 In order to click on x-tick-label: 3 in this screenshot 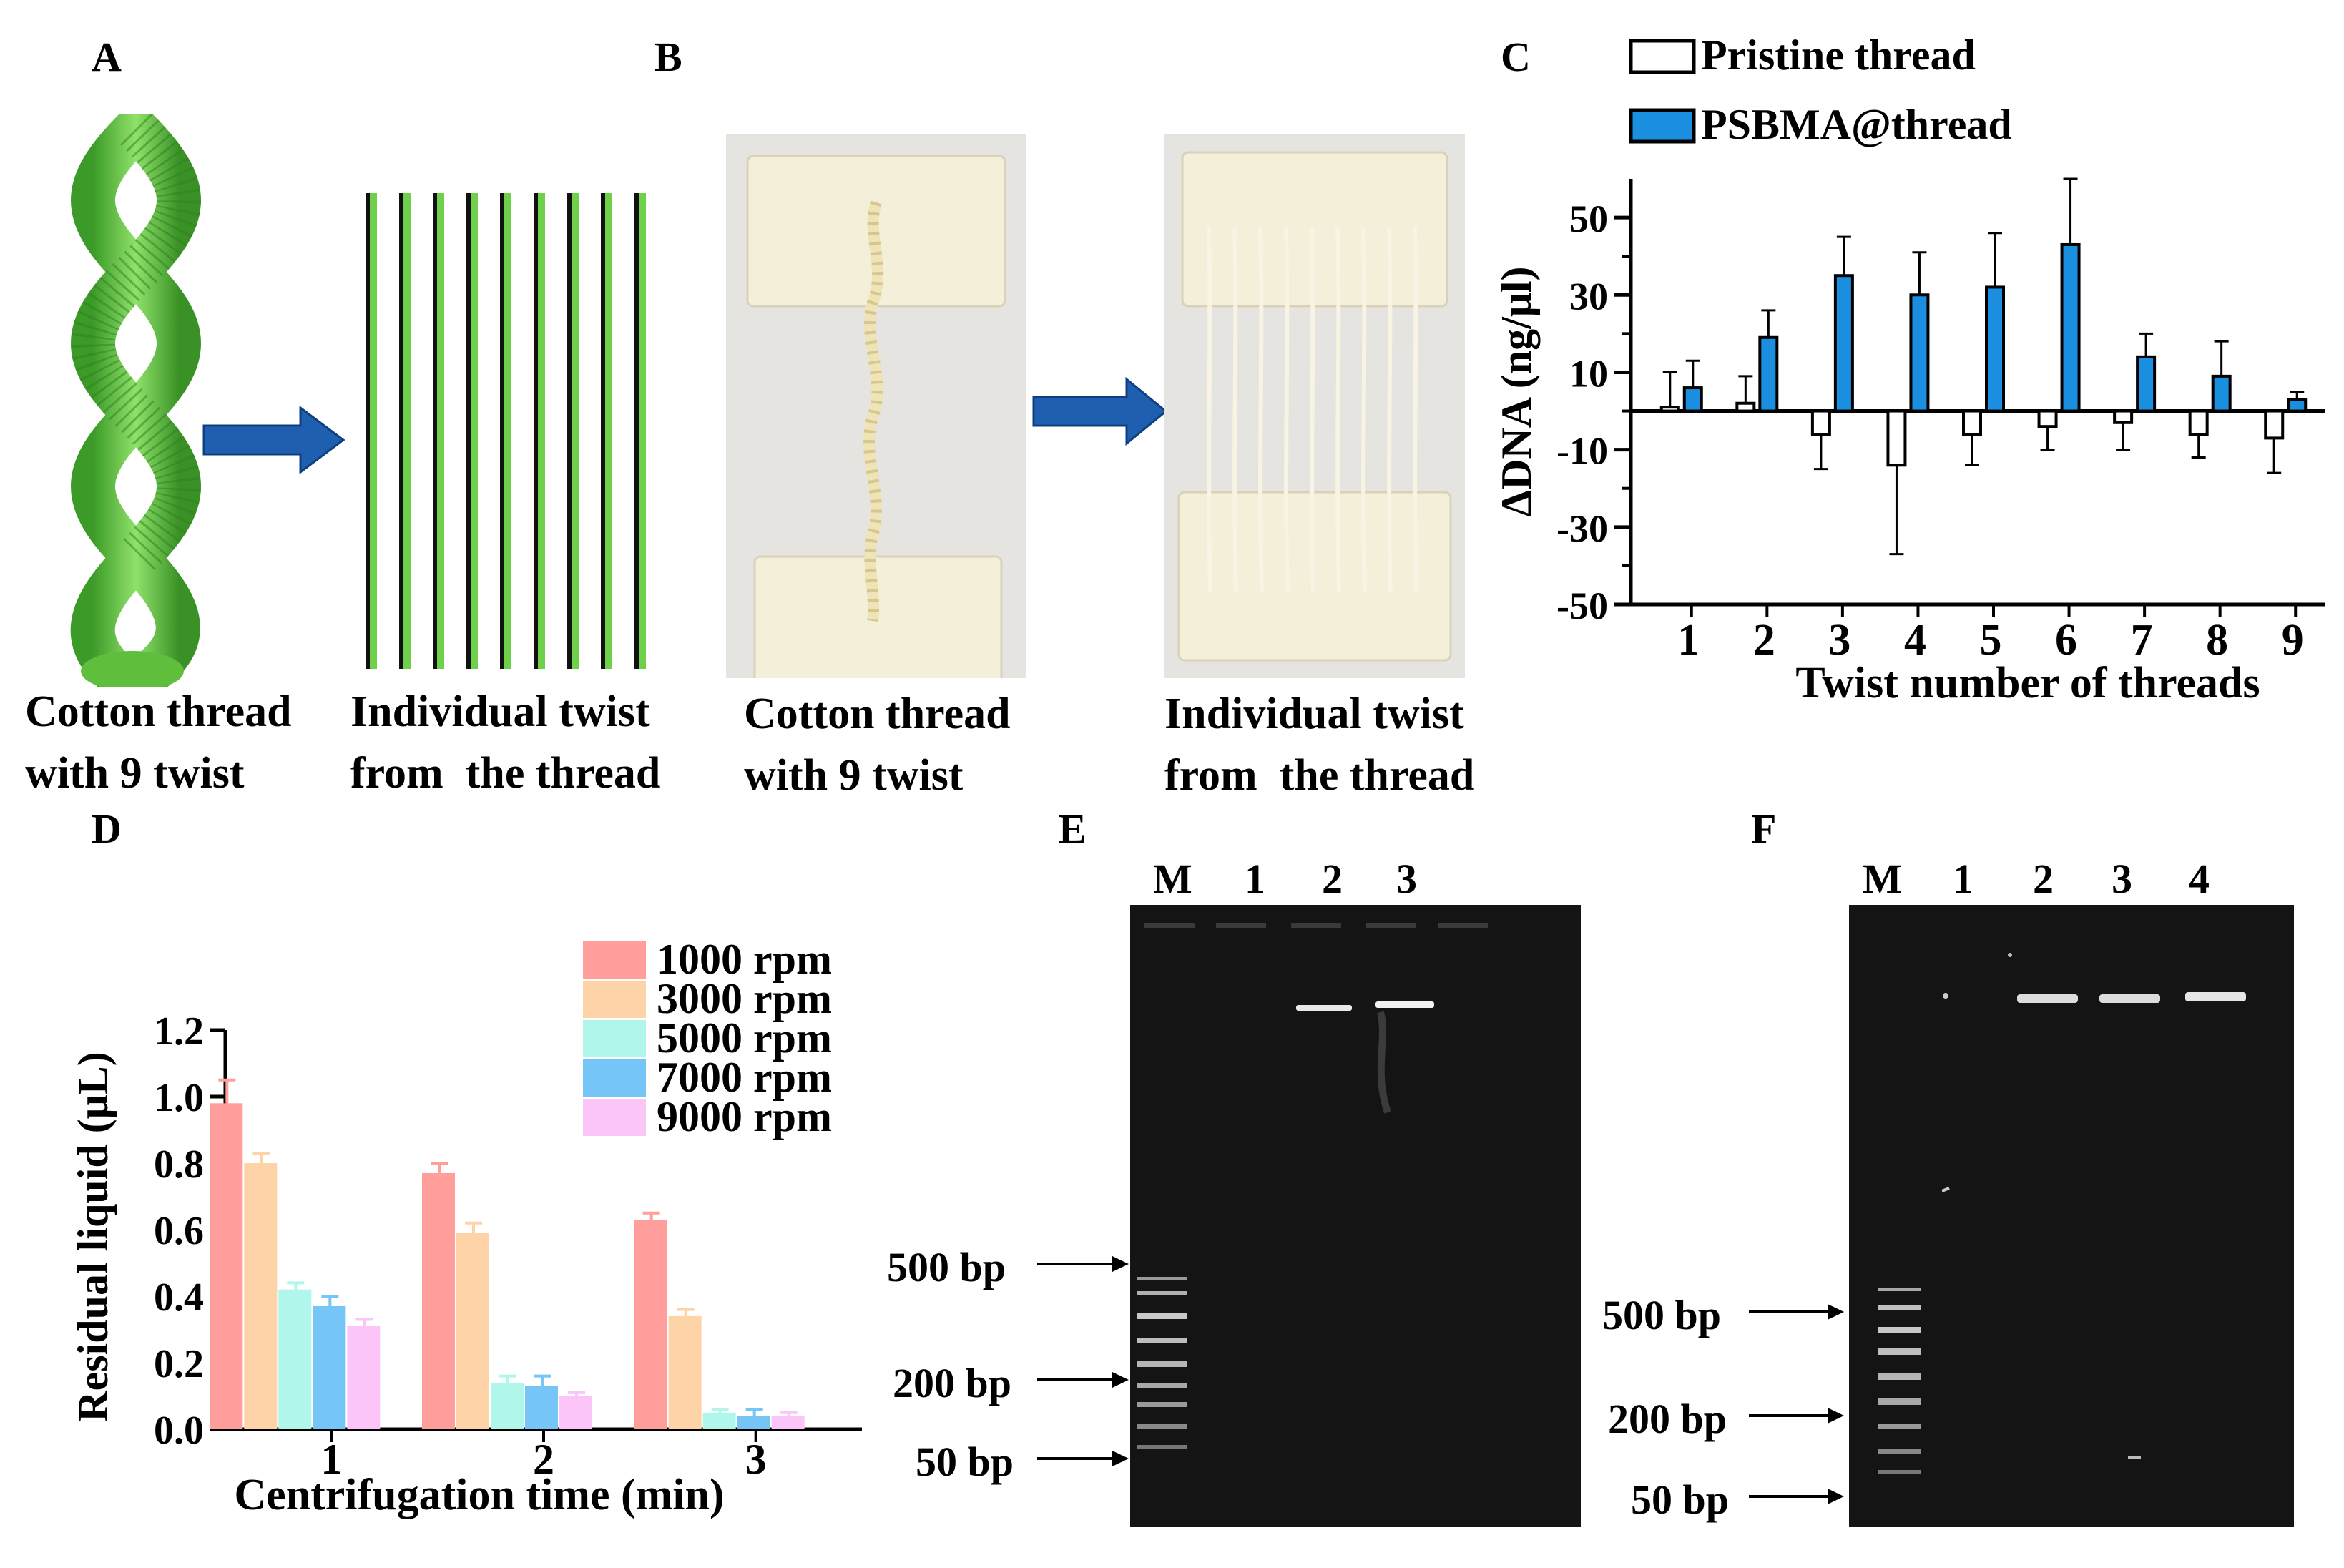, I will do `click(1839, 641)`.